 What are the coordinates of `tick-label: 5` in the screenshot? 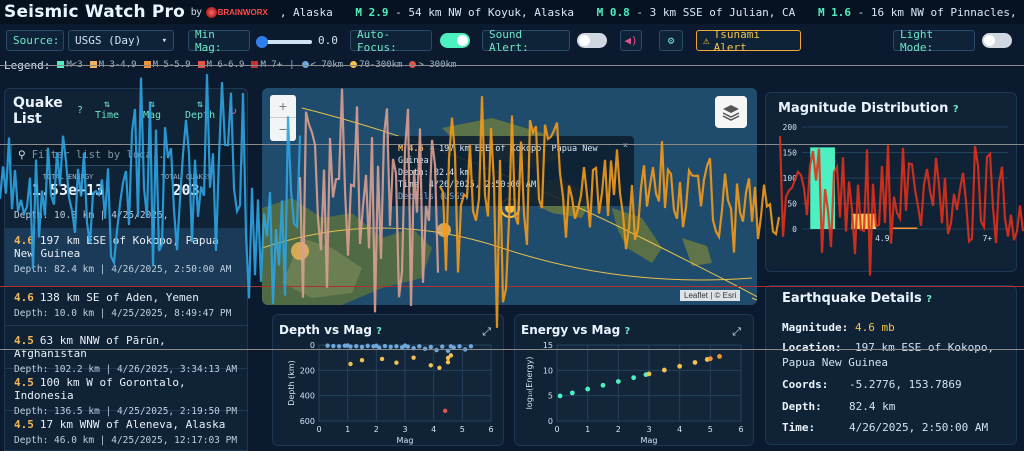 It's located at (710, 429).